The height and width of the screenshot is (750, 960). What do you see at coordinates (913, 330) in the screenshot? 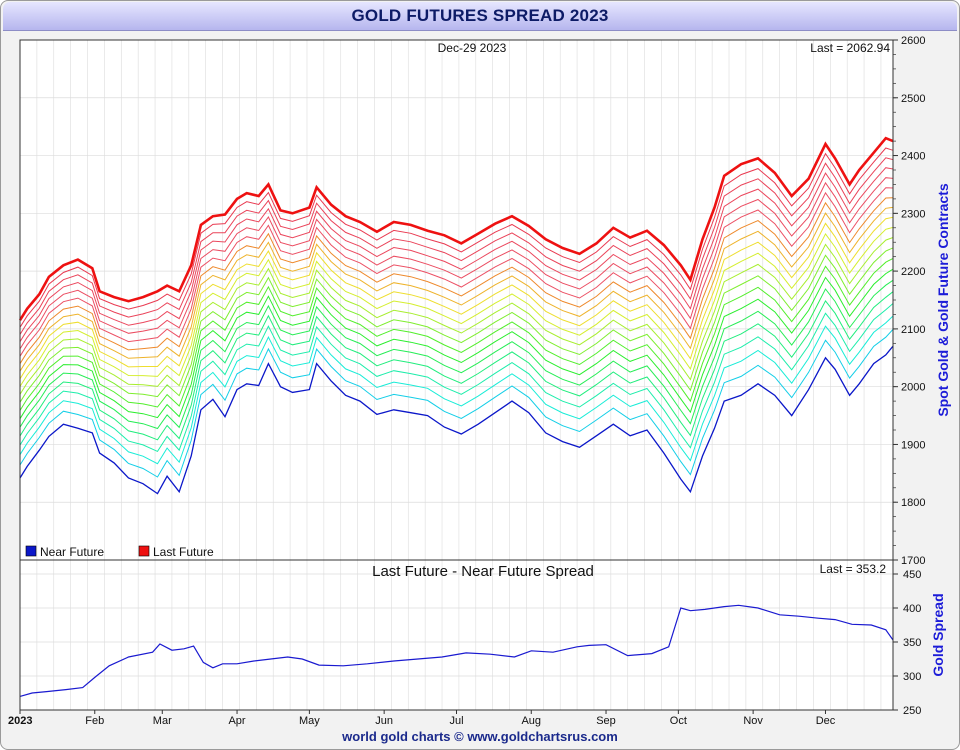
I see `y-tick-label: 2100` at bounding box center [913, 330].